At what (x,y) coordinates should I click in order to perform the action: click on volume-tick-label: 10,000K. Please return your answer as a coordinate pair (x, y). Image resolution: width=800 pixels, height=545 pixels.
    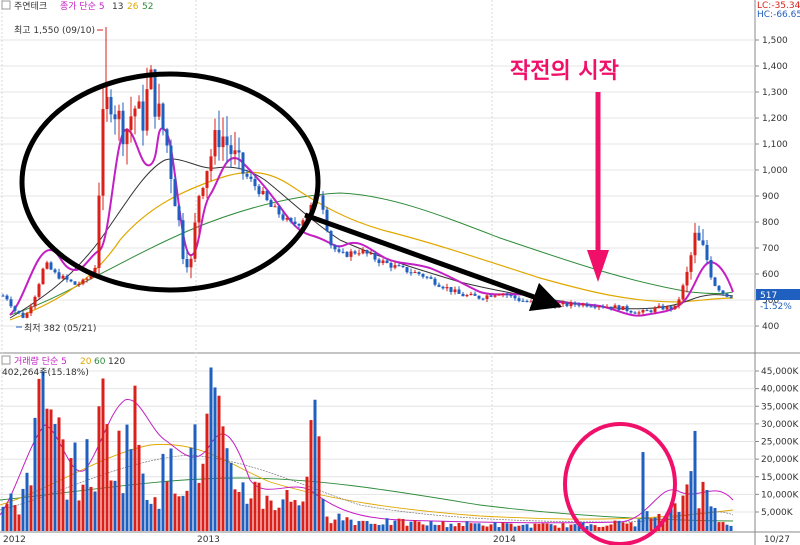
    Looking at the image, I should click on (780, 495).